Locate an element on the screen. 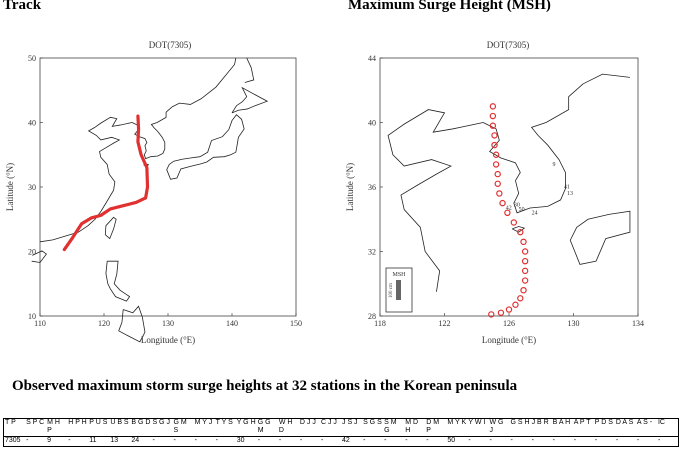  msh-x-tick-label: 118 is located at coordinates (380, 323).